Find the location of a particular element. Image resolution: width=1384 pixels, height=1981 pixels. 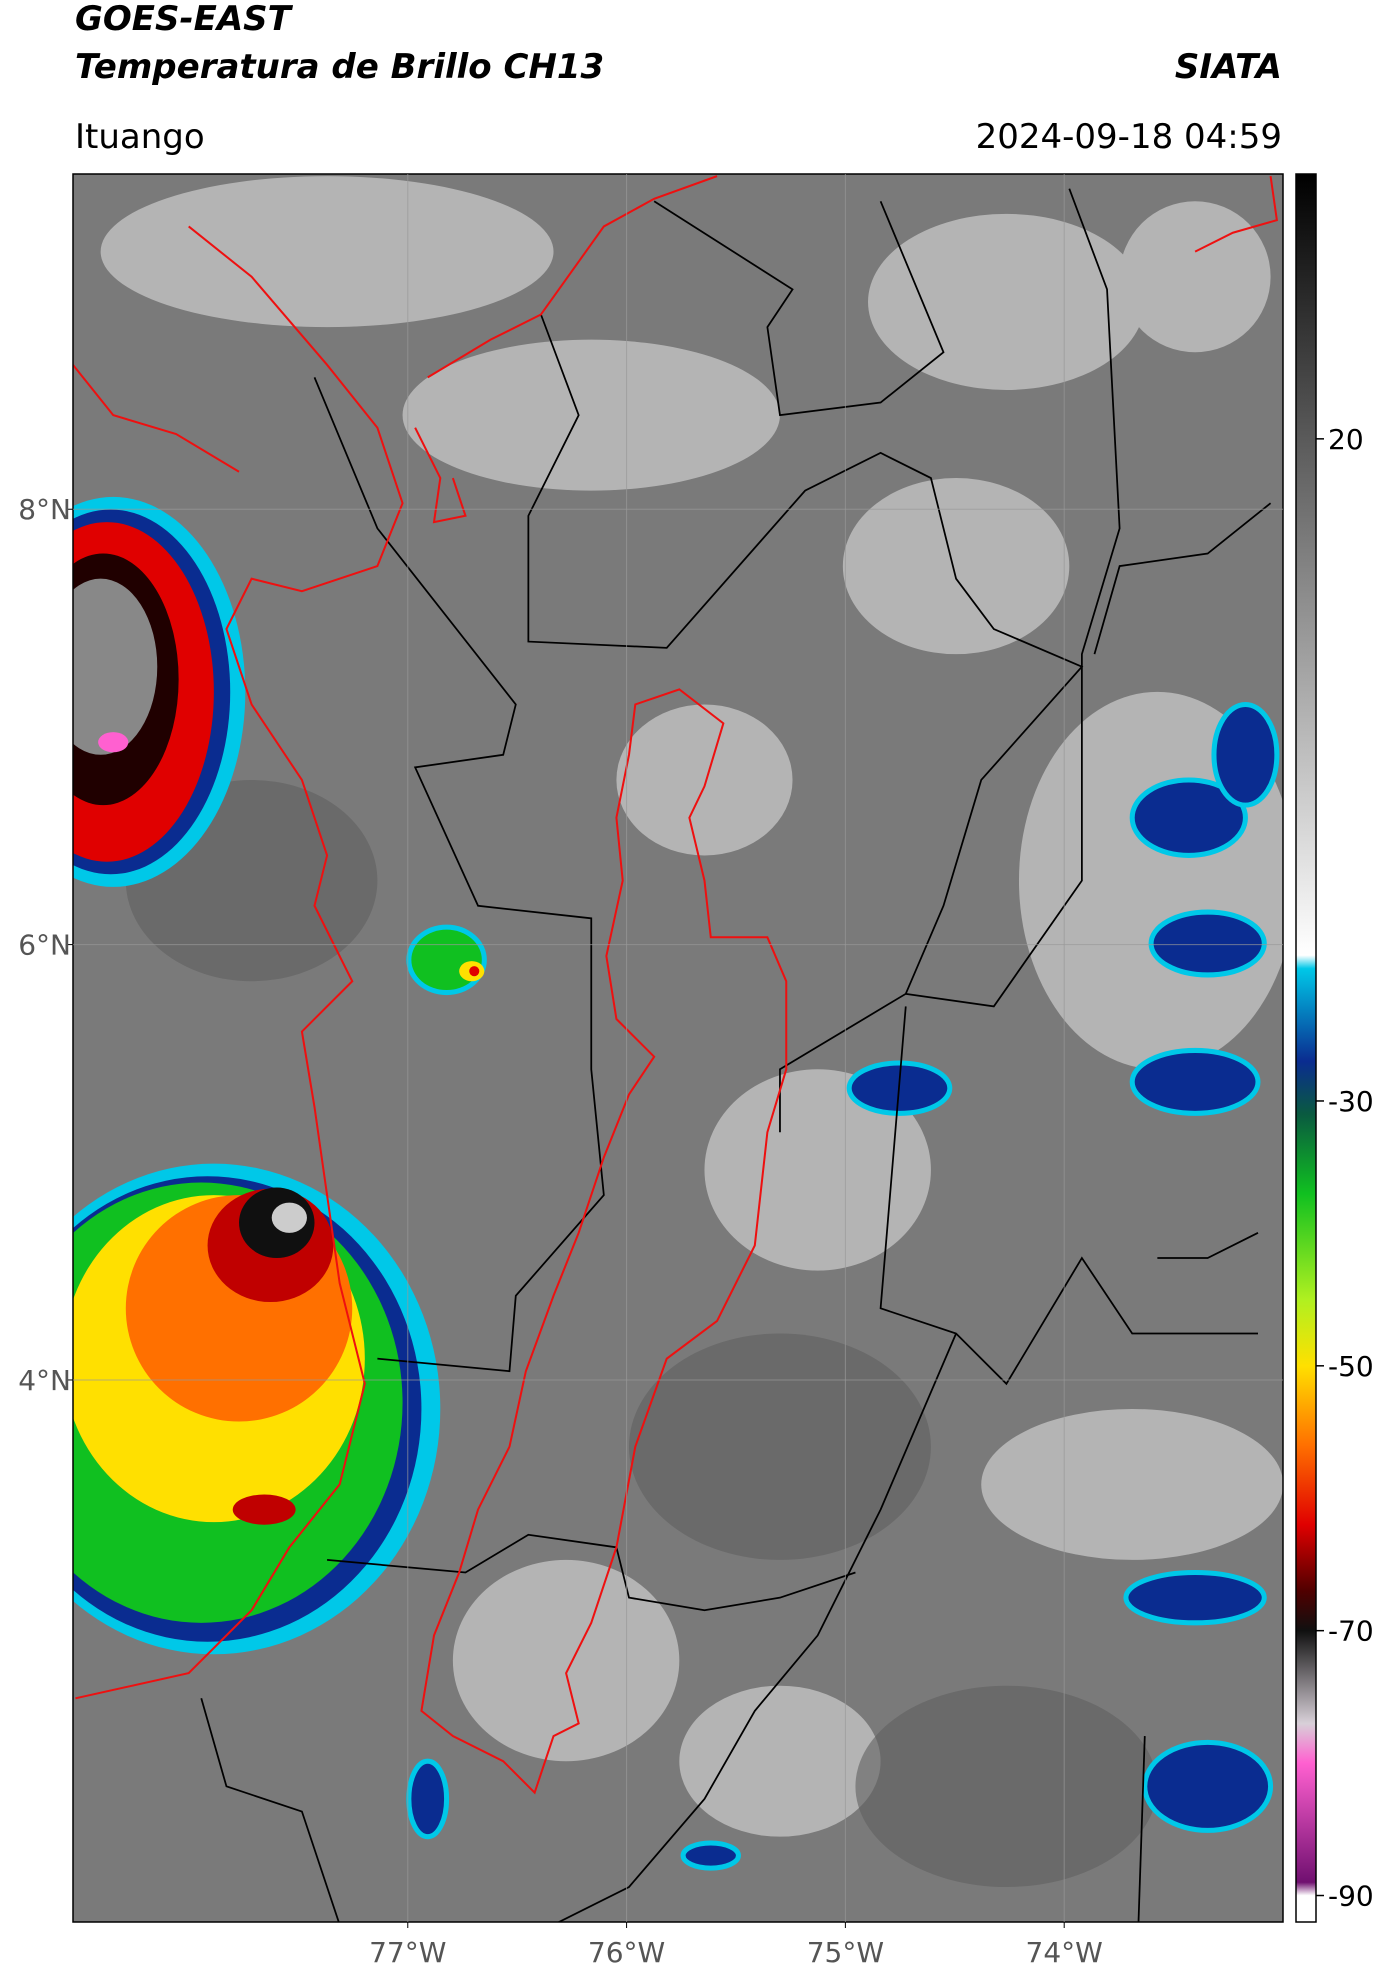

subtitle: Temperatura de Brillo CH13 is located at coordinates (339, 67).